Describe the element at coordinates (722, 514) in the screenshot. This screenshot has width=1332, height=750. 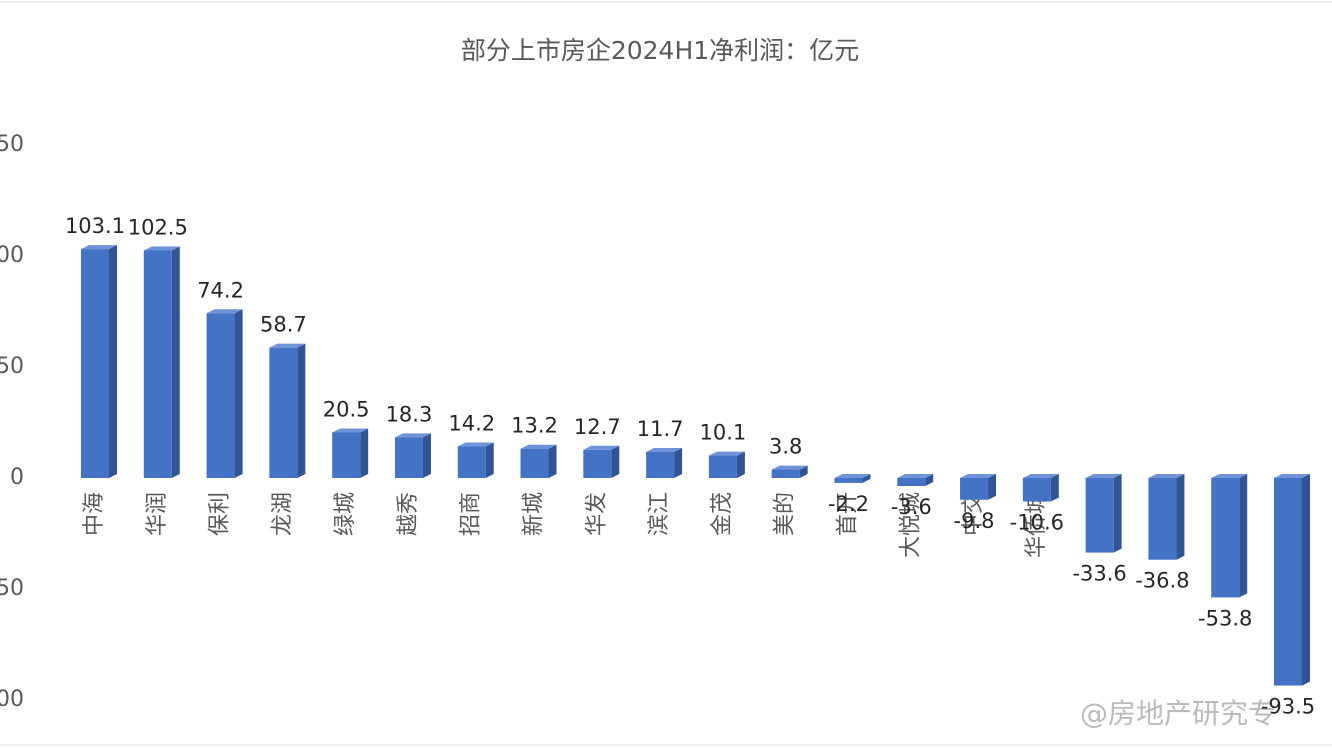
I see `x-tick-label: 金茂` at that location.